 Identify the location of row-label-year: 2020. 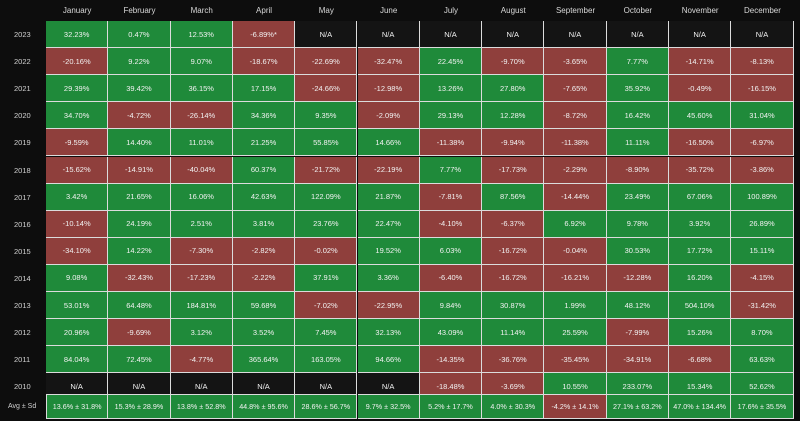
(22, 116).